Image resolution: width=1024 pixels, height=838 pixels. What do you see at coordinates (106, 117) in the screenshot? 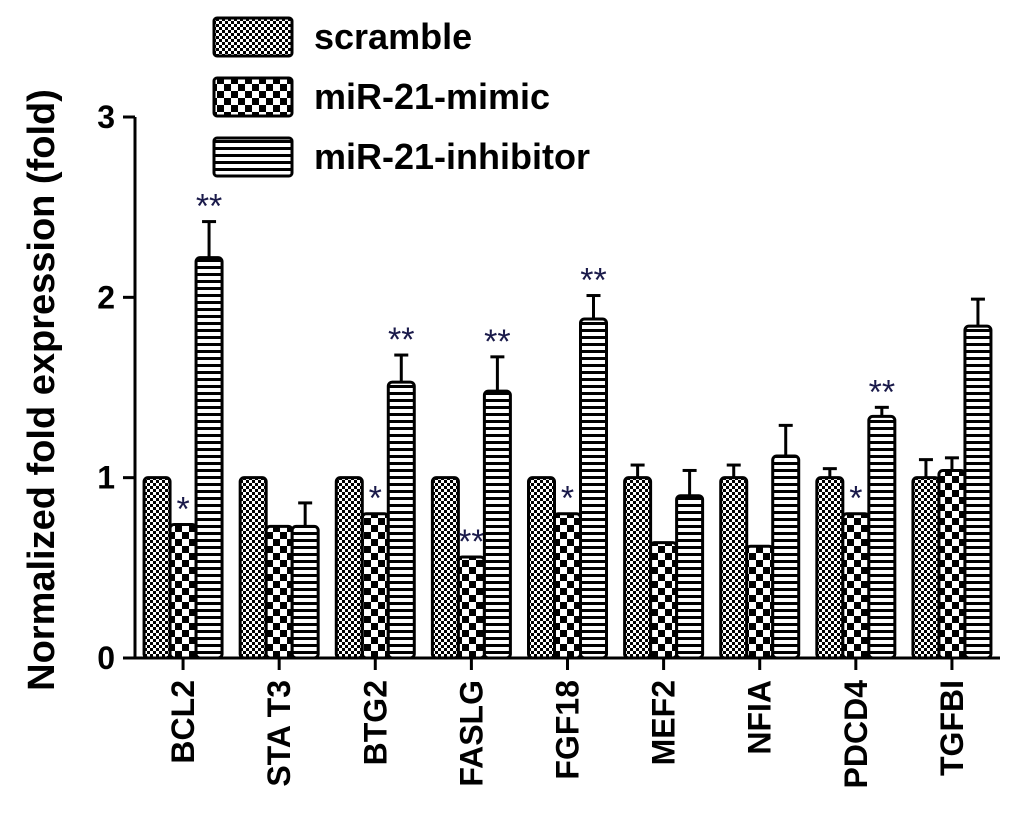
I see `y-tick-label: 3` at bounding box center [106, 117].